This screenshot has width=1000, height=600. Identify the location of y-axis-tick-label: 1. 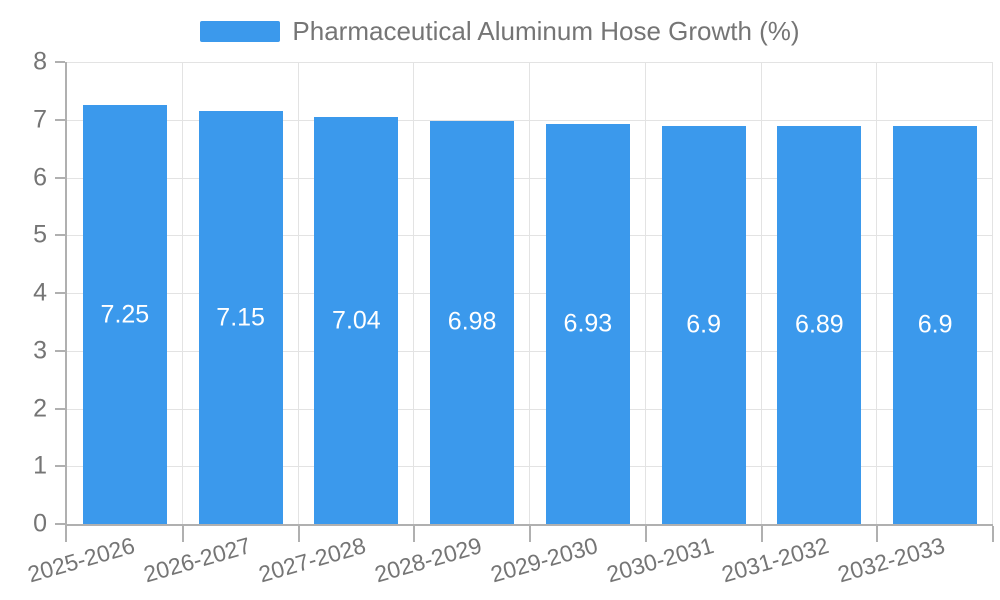
(40, 465).